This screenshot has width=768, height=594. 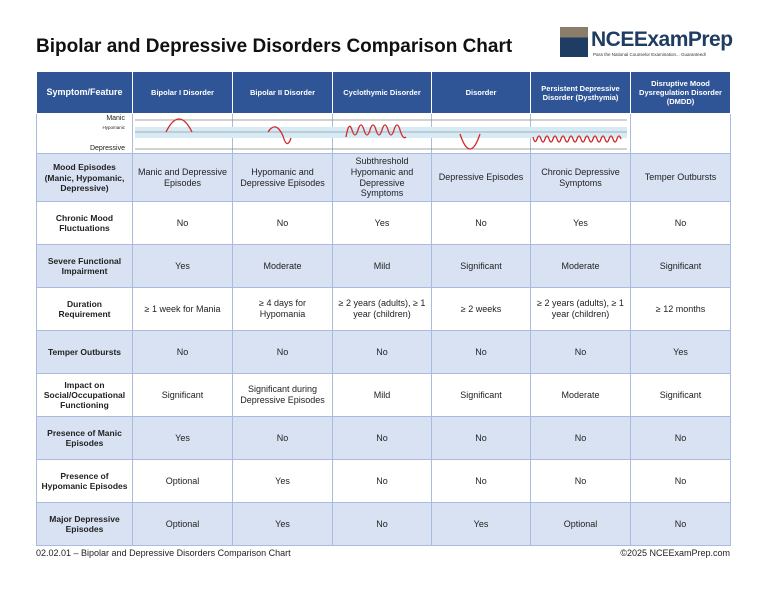 What do you see at coordinates (470, 141) in the screenshot?
I see `depressive-wave` at bounding box center [470, 141].